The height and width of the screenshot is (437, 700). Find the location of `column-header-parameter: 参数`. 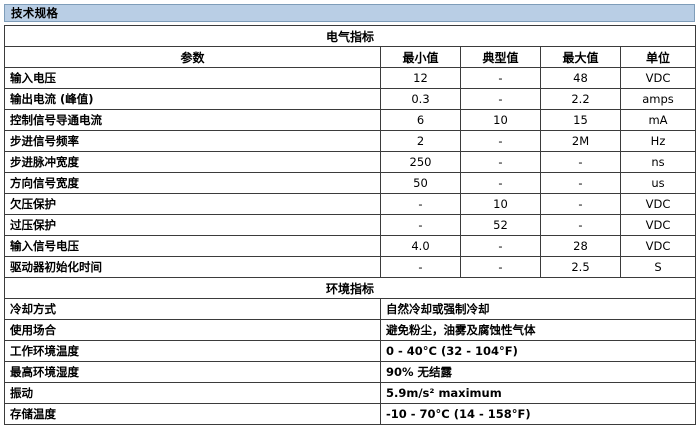

column-header-parameter: 参数 is located at coordinates (192, 57).